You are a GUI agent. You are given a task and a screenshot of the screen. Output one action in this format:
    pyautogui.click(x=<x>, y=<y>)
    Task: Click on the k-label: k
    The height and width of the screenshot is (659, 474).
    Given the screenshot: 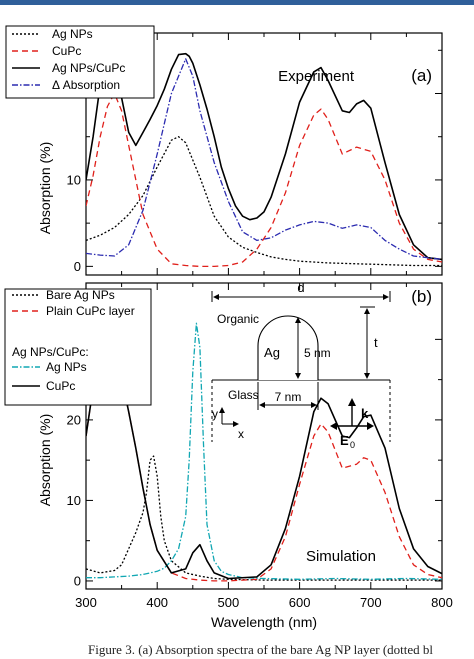 What is the action you would take?
    pyautogui.click(x=365, y=413)
    